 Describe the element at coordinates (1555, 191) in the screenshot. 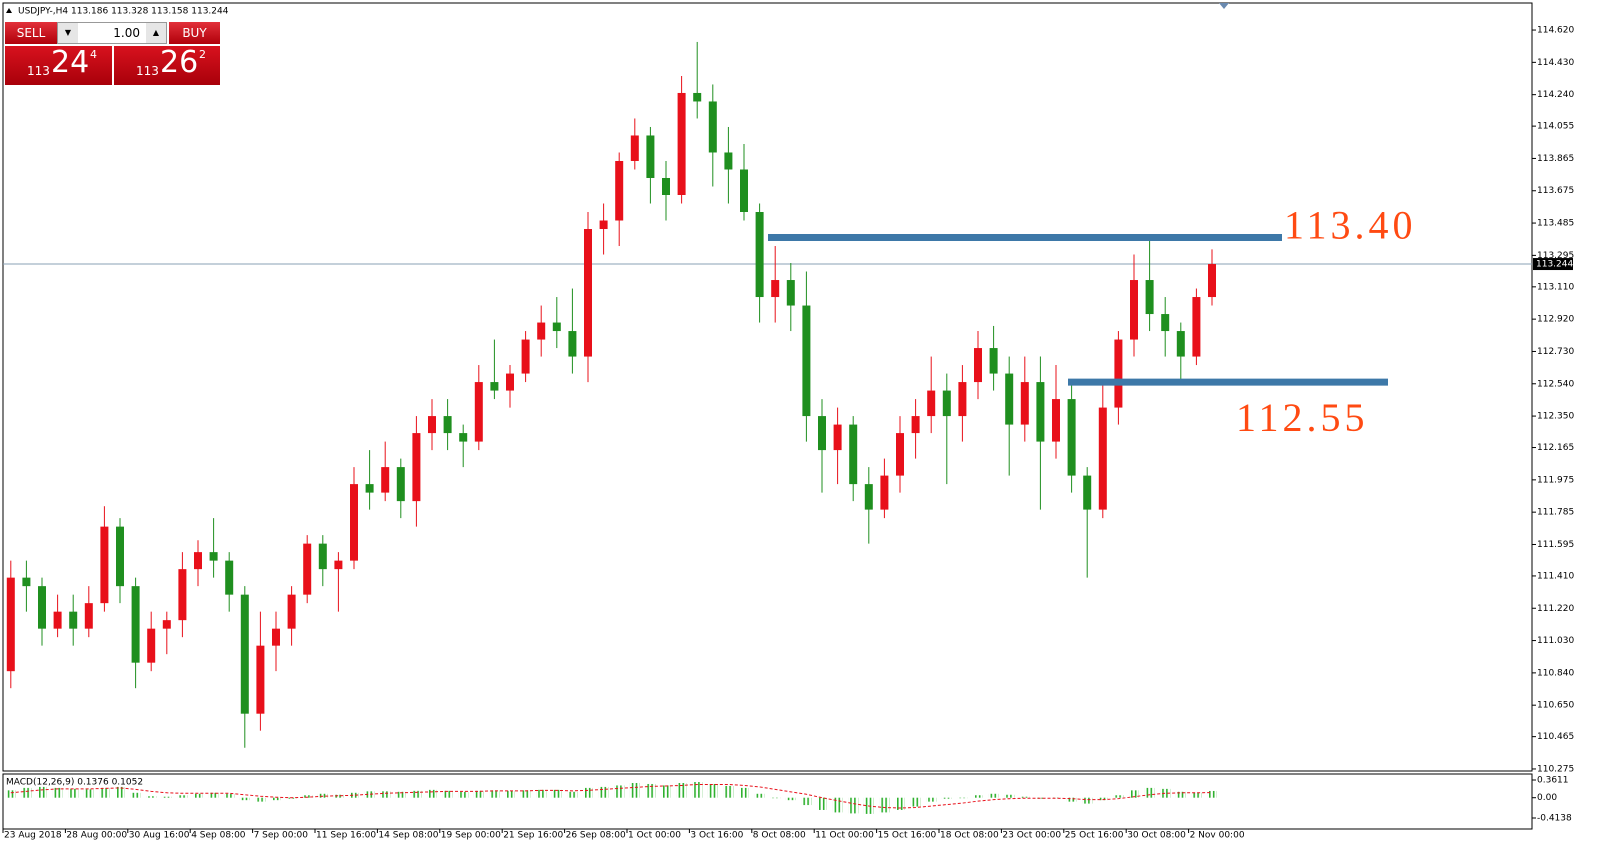

I see `y-tick-label: 113.675` at that location.